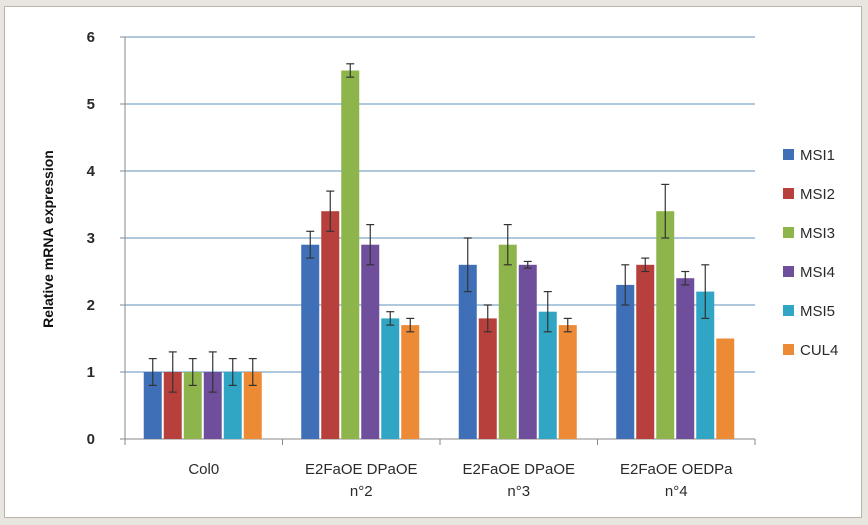 This screenshot has height=525, width=868. I want to click on legend-swatch-msi4, so click(788, 271).